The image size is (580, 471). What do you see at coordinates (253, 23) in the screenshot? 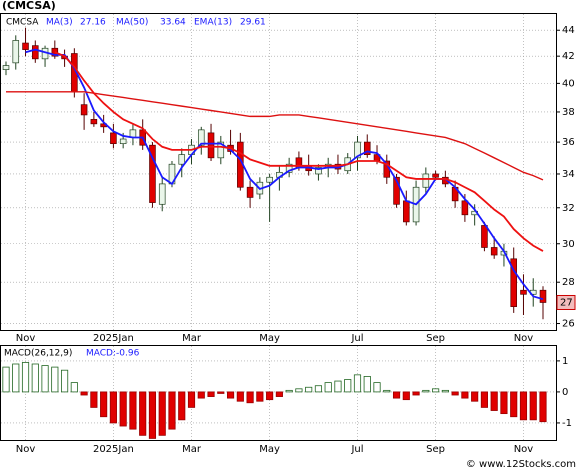
I see `legend-value: 29.61` at bounding box center [253, 23].